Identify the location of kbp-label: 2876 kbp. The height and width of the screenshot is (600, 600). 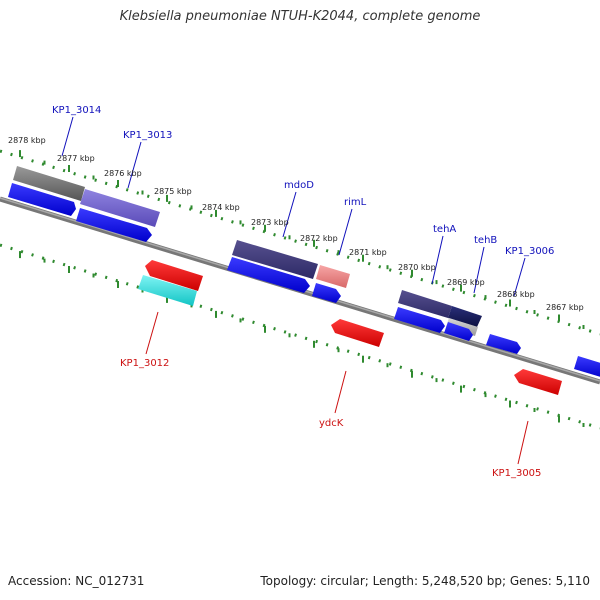
(123, 173).